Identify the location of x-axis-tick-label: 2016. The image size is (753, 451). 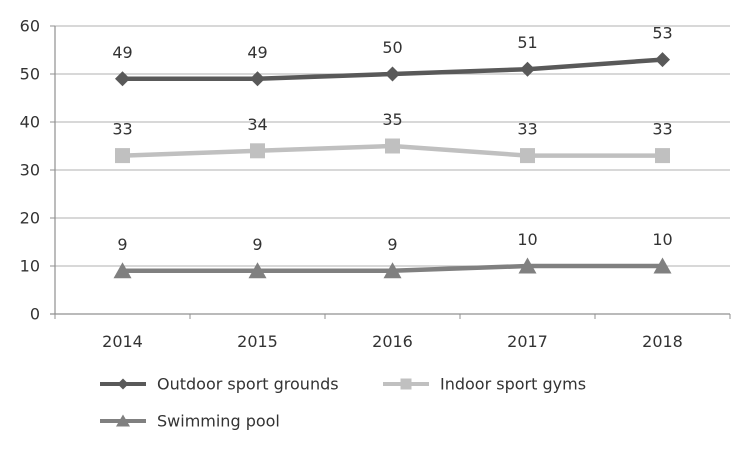
(392, 341).